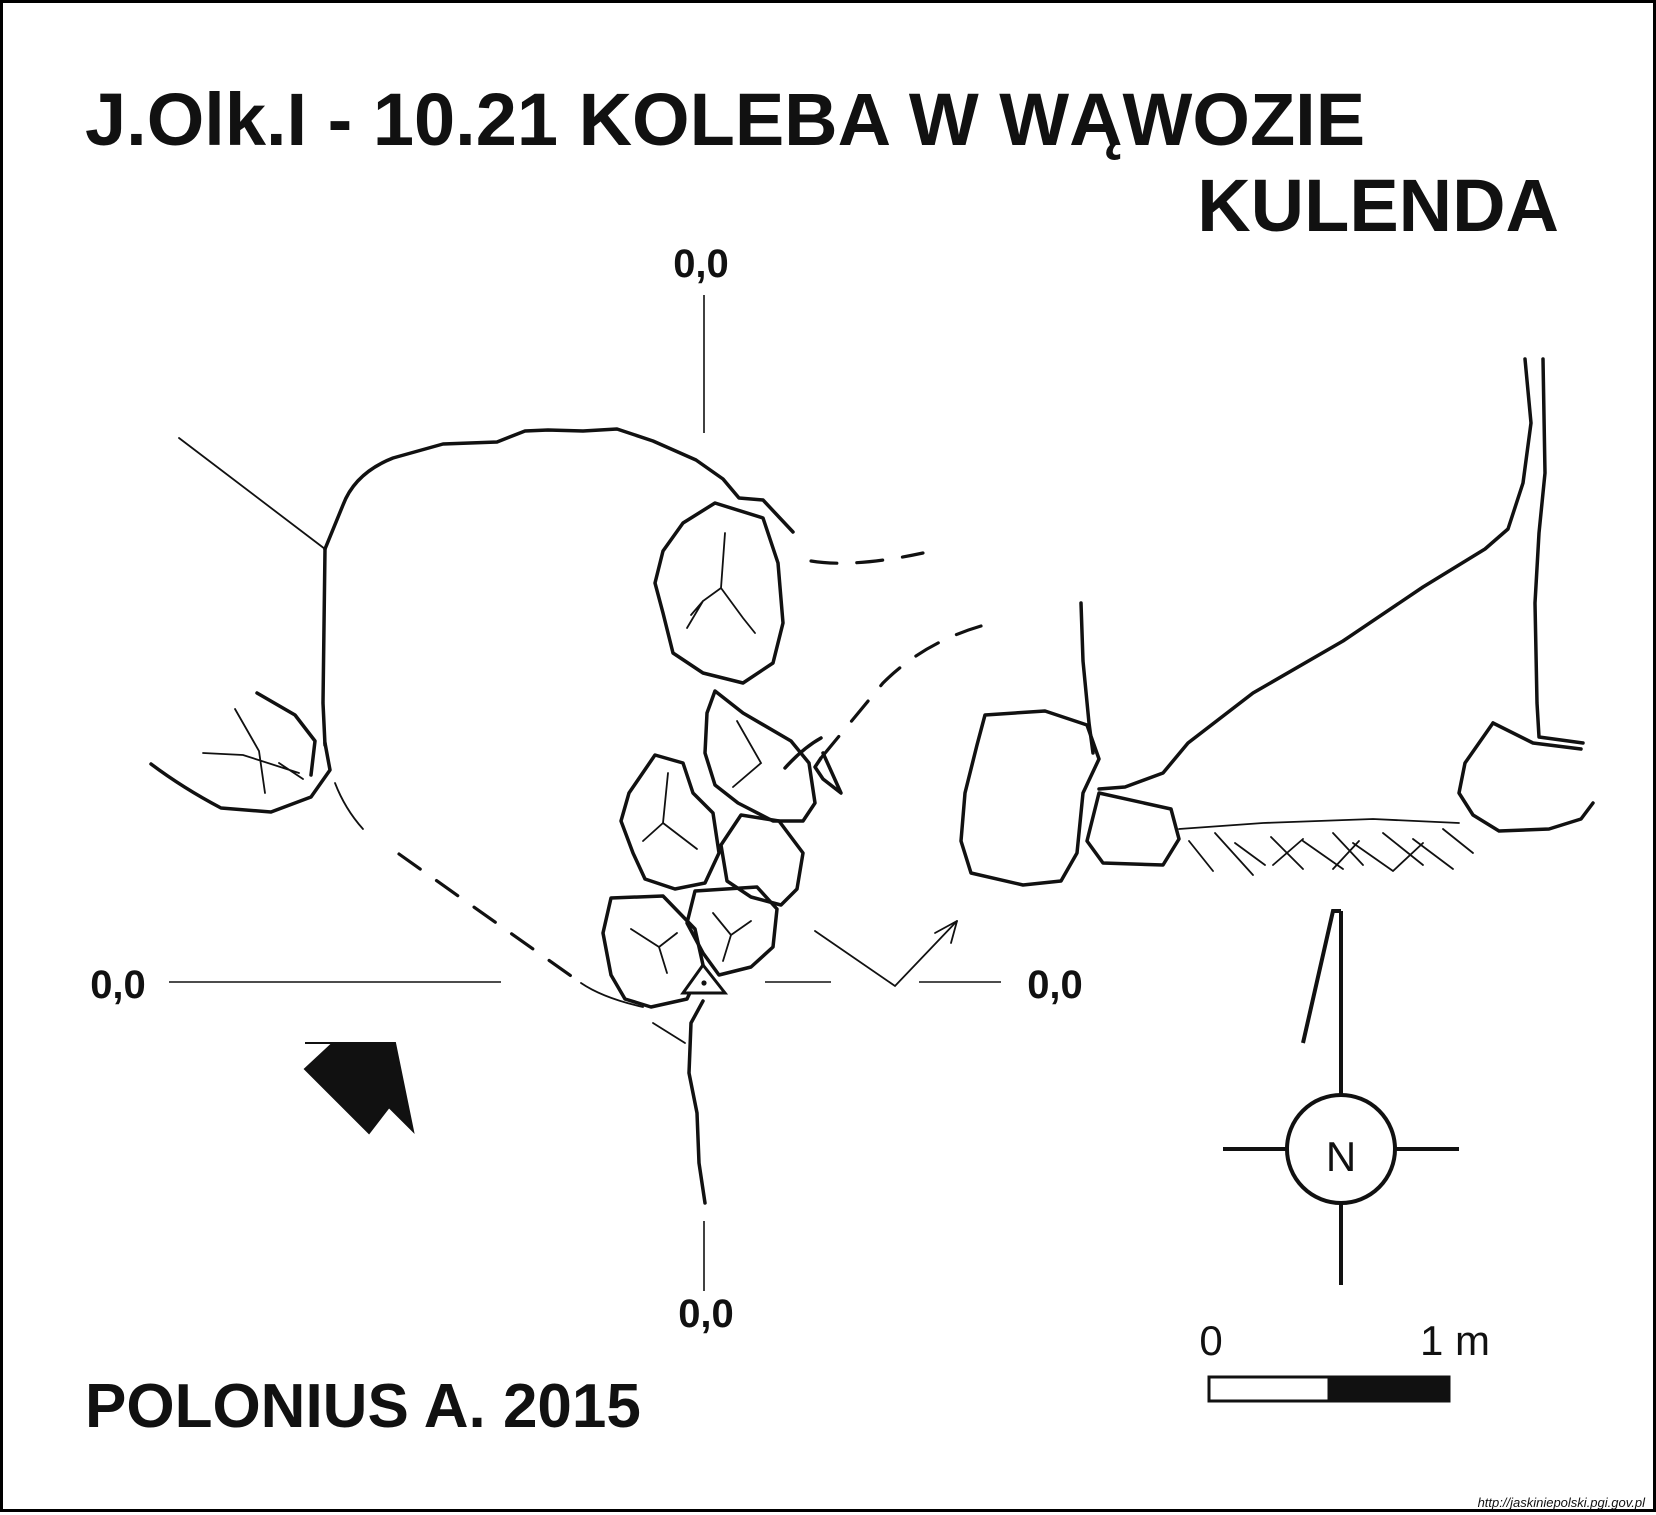 The height and width of the screenshot is (1515, 1656). I want to click on source-url: http://jaskiniepolski.pgi.gov.pl, so click(1562, 1502).